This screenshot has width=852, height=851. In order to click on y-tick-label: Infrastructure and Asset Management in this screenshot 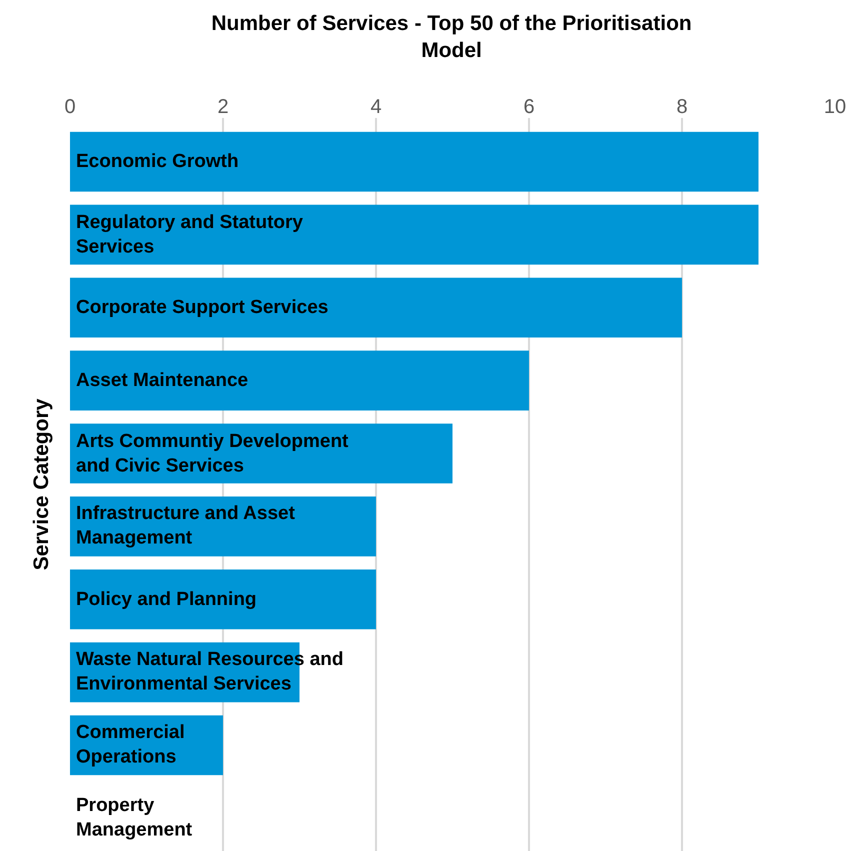, I will do `click(186, 526)`.